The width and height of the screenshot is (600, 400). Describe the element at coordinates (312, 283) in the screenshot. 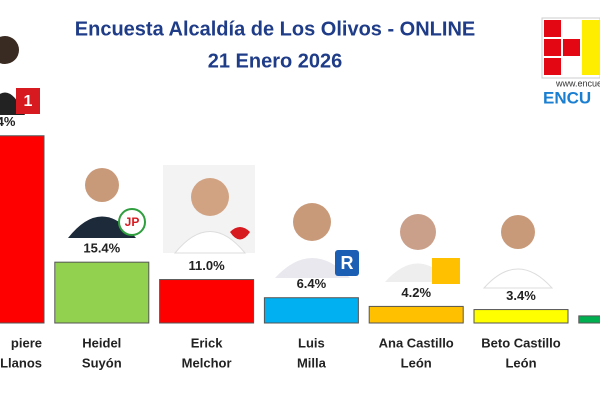

I see `value-label: 6.4%` at that location.